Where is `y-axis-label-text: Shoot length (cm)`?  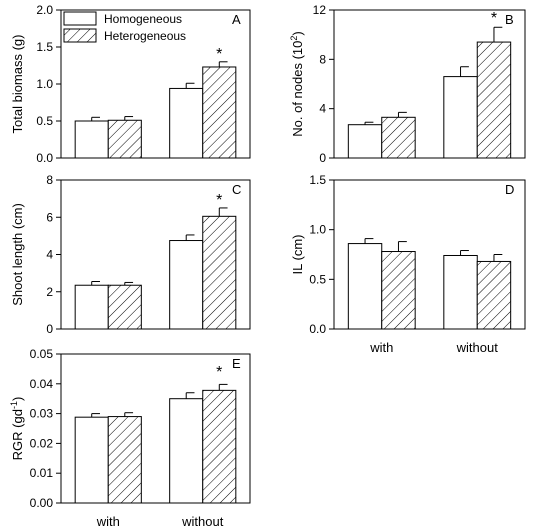 y-axis-label-text: Shoot length (cm) is located at coordinates (17, 254).